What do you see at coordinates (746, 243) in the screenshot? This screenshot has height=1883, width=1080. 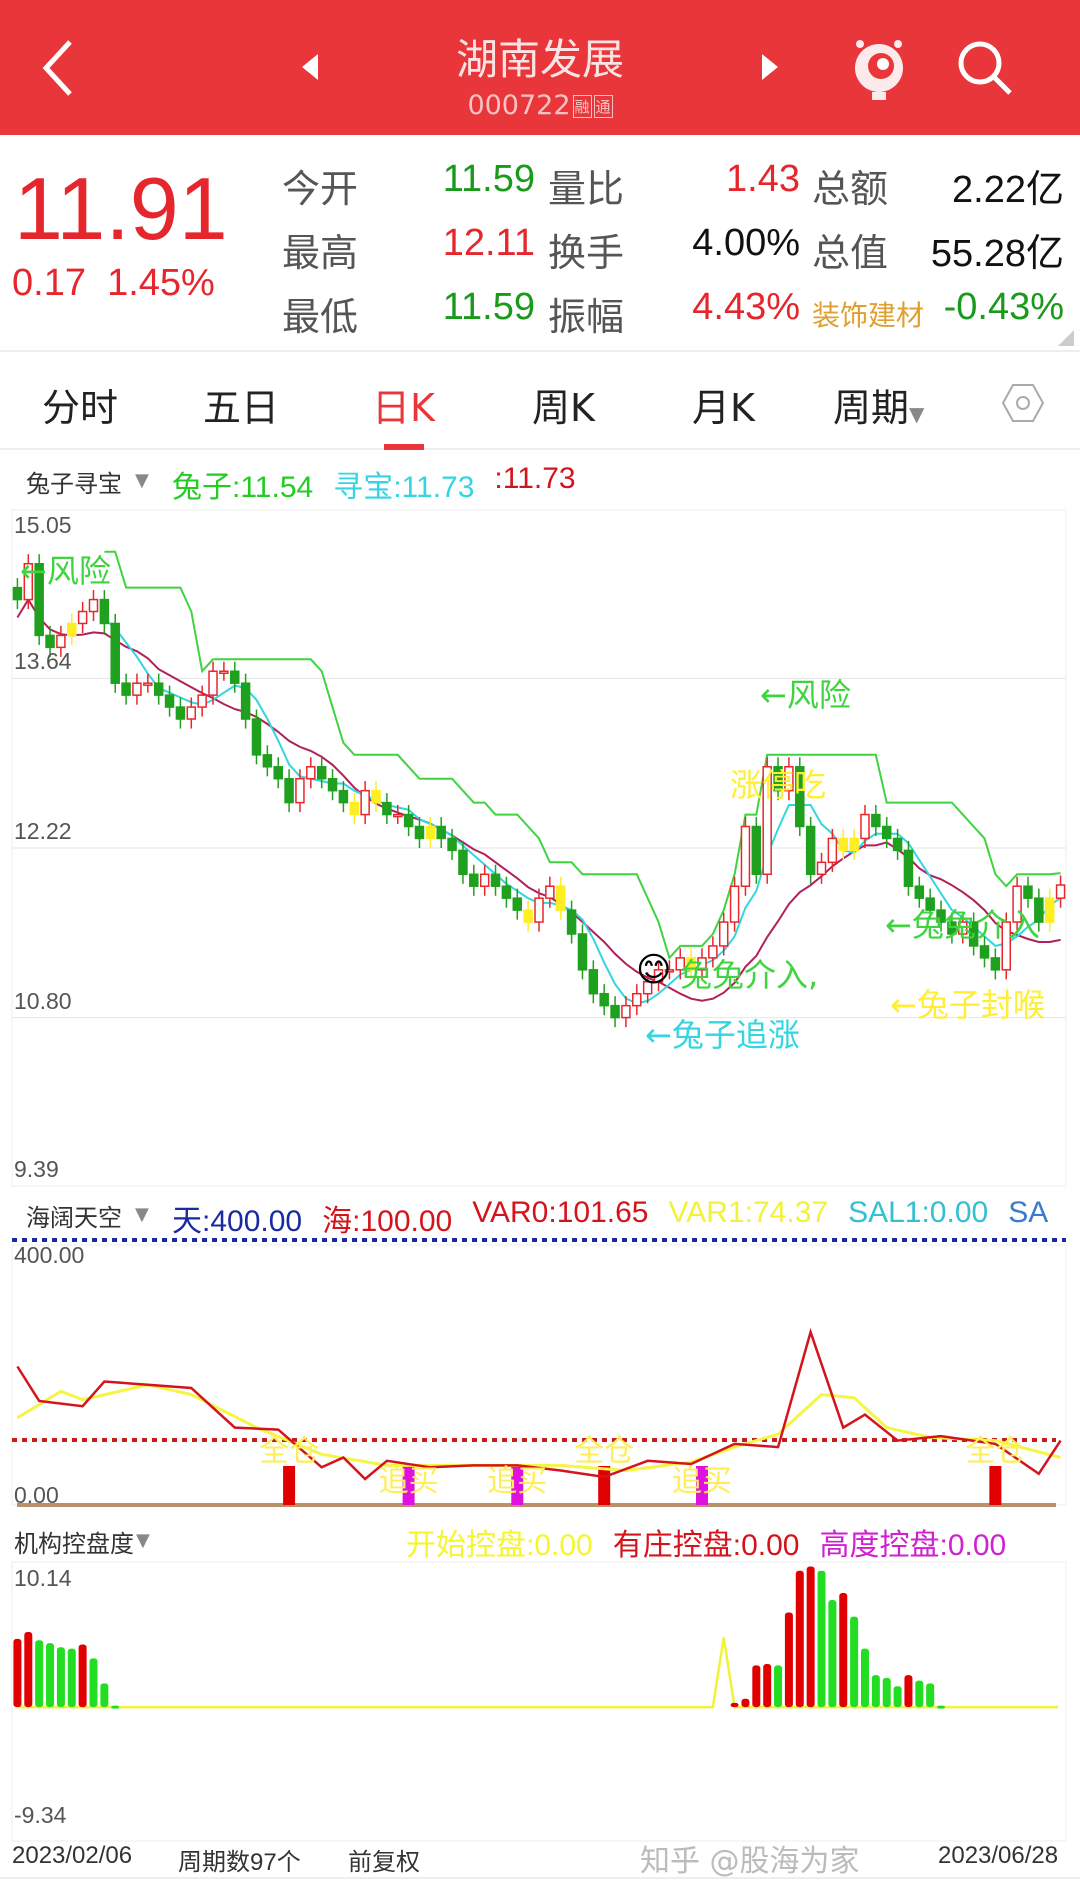 I see `quote-value: 4.00%` at bounding box center [746, 243].